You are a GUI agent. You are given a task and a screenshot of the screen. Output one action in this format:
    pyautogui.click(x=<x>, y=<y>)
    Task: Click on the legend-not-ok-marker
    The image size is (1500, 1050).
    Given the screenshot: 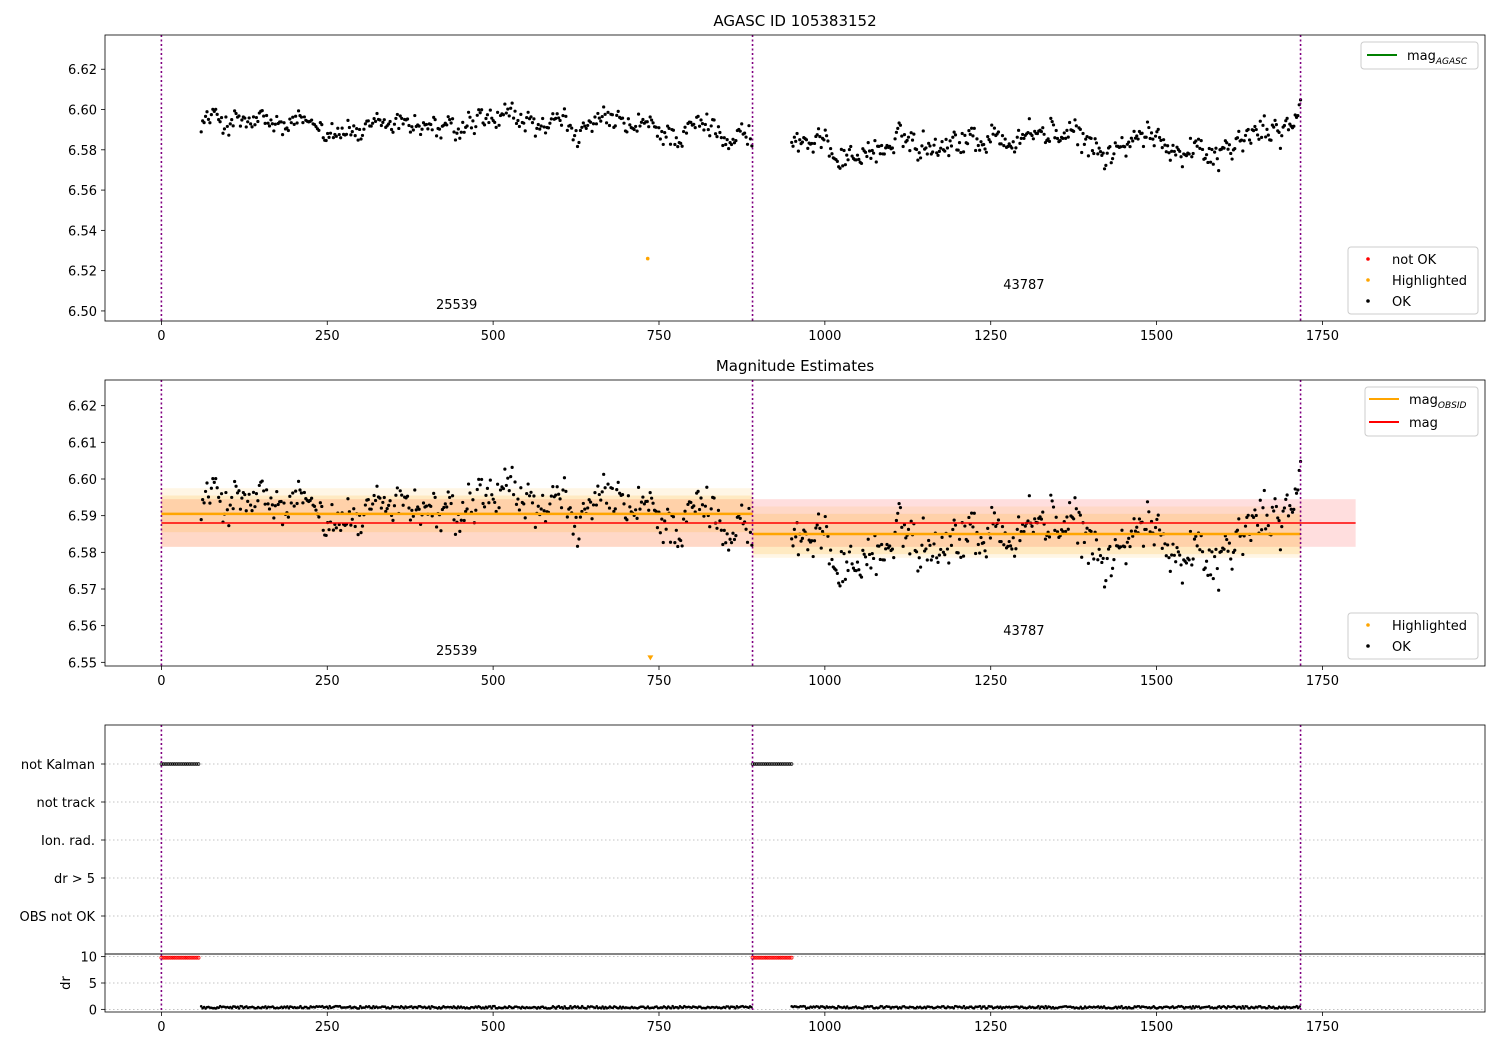 What is the action you would take?
    pyautogui.click(x=1368, y=259)
    